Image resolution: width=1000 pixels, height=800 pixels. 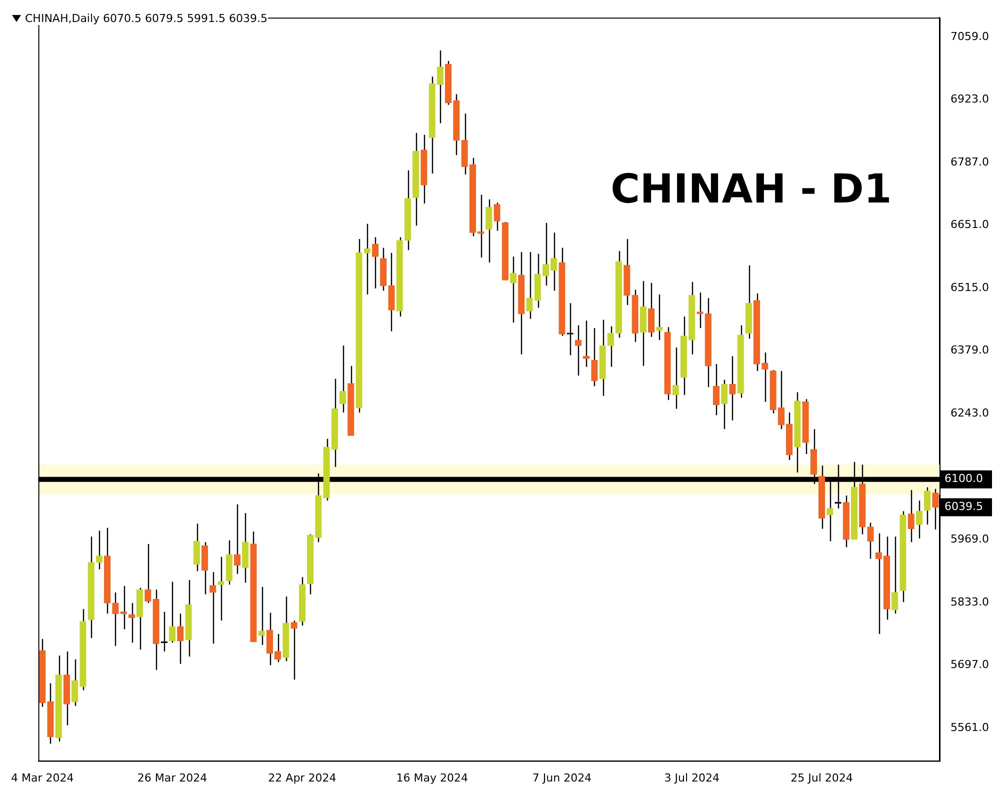 What do you see at coordinates (964, 507) in the screenshot?
I see `text: 6039.5` at bounding box center [964, 507].